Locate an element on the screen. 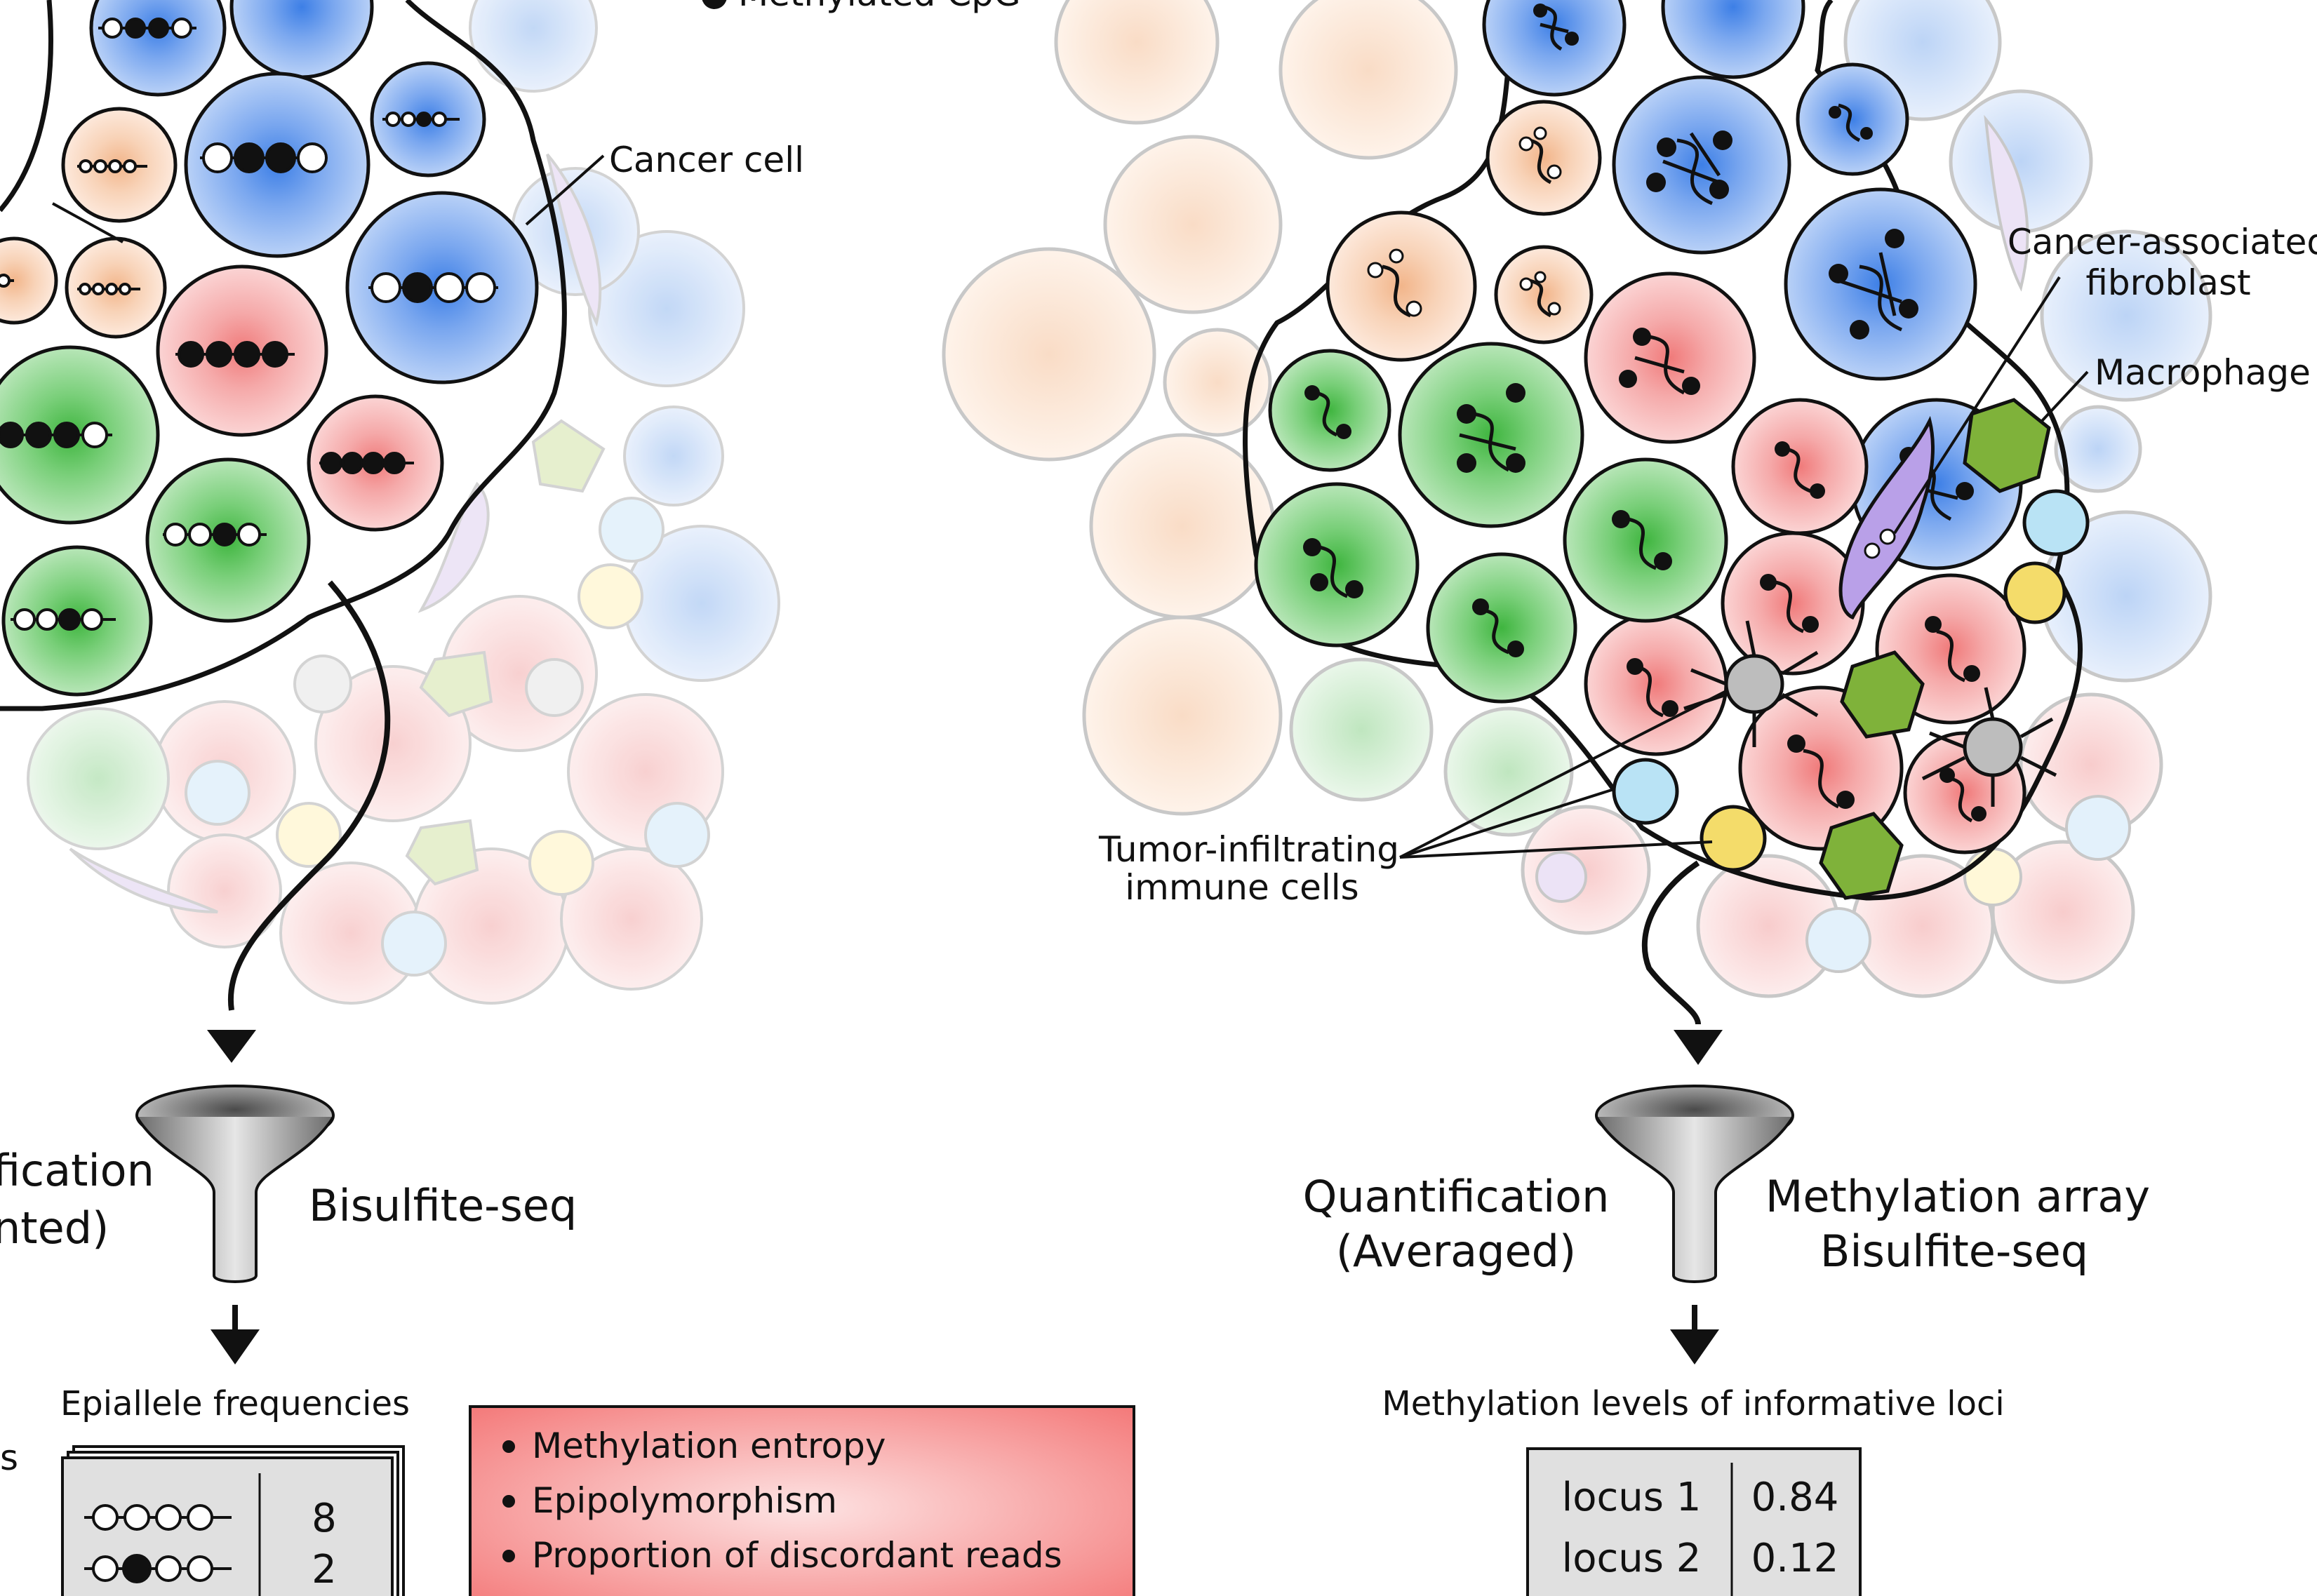 The image size is (2317, 1596). immune-label-line2: immune cells is located at coordinates (1242, 887).